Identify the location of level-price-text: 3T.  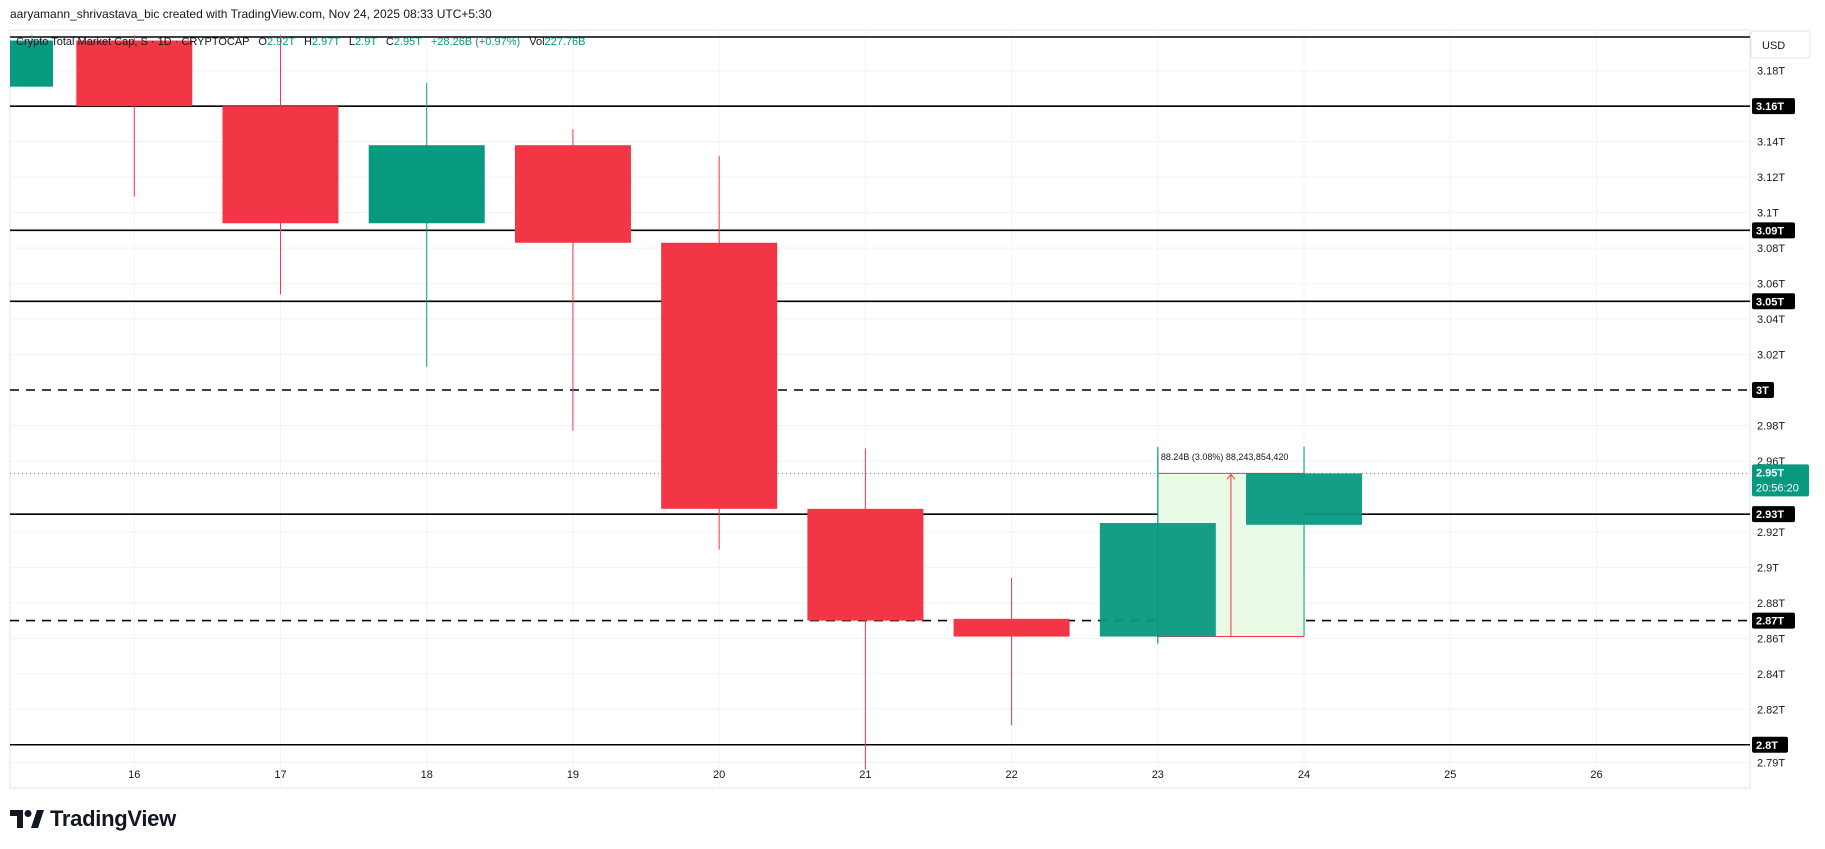
(1762, 391).